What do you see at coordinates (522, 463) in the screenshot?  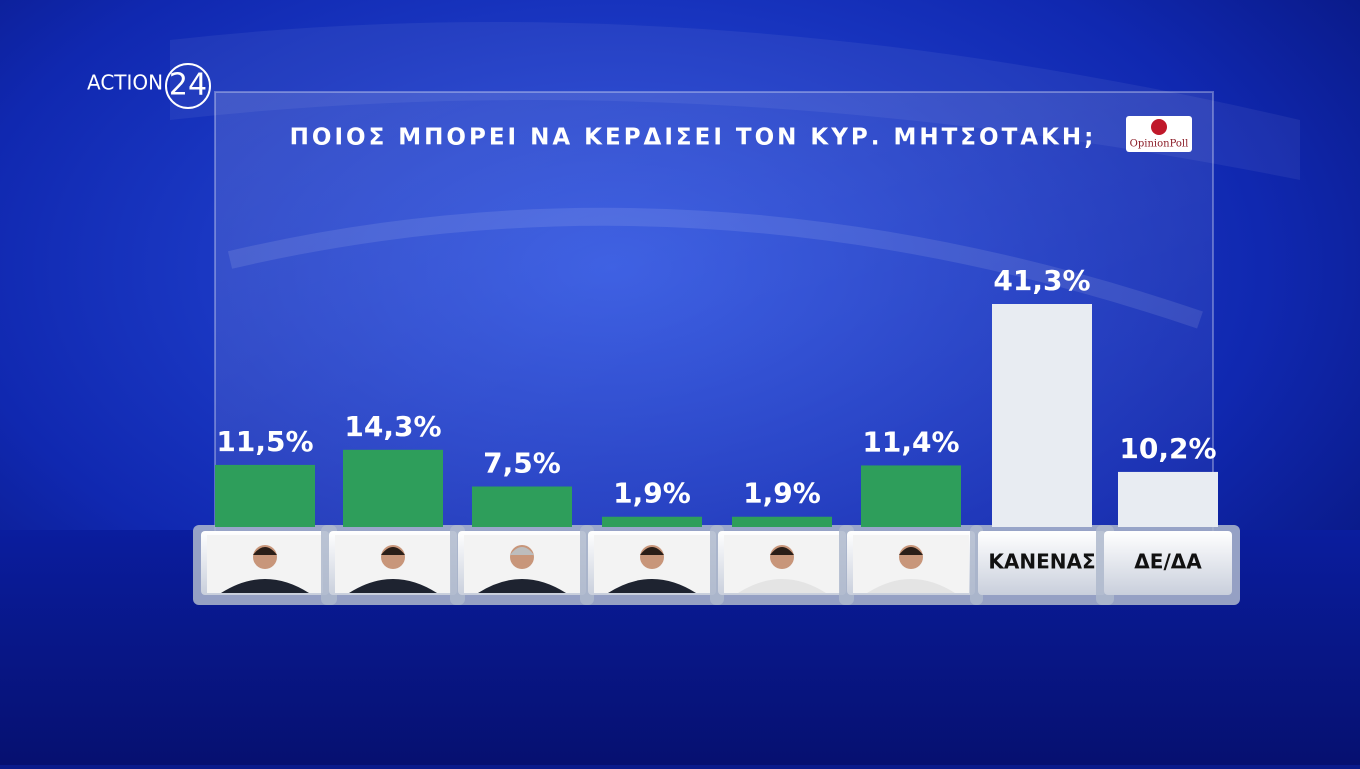 I see `value-label: 7,5%` at bounding box center [522, 463].